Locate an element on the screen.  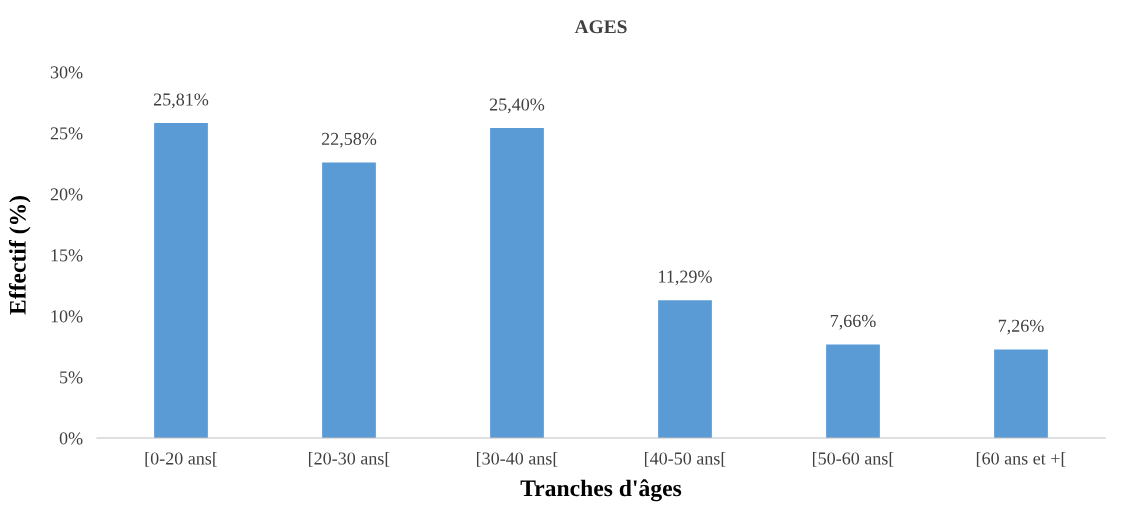
x-tick-label: [60 ans et +[ is located at coordinates (1021, 459).